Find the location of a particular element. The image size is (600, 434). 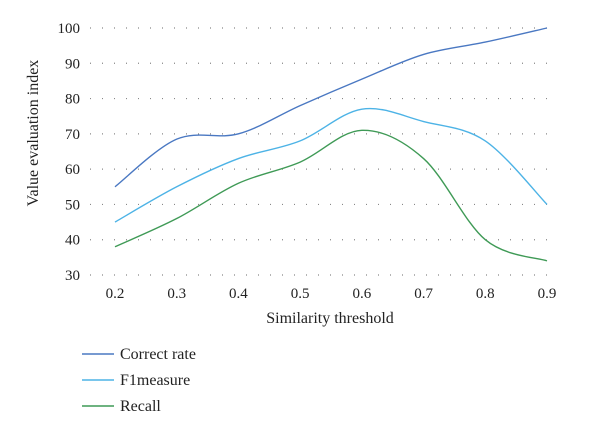

x-tick-labels: 0.2 0.3 0.4 0.5 0.6 0.7 0.8 0.9 is located at coordinates (331, 294).